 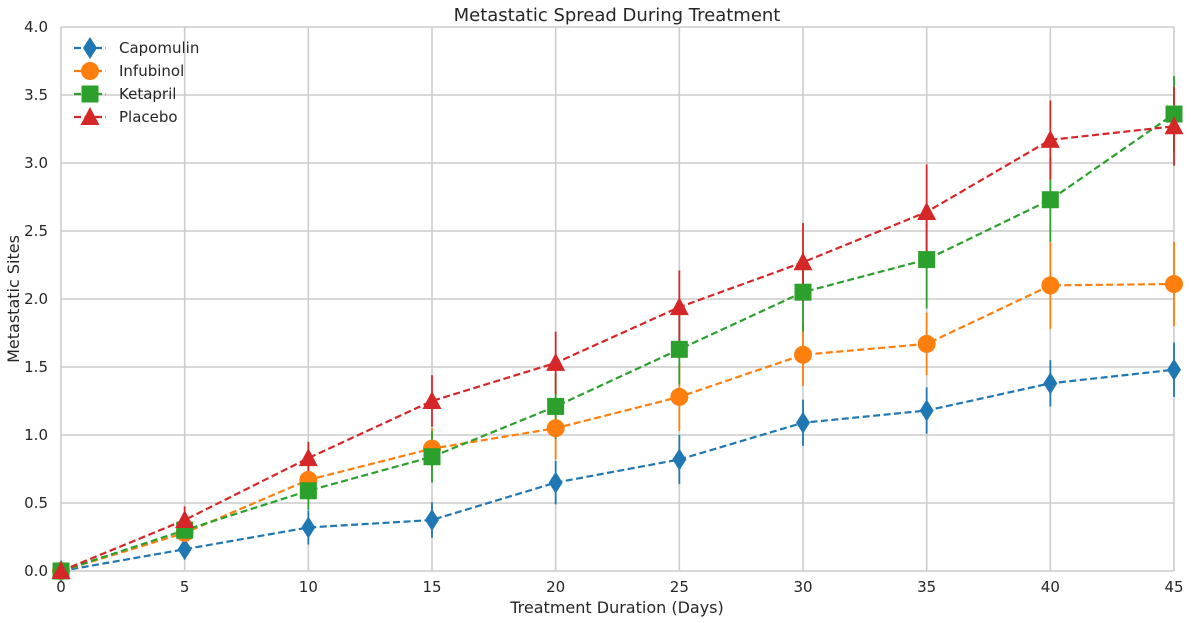 What do you see at coordinates (36, 231) in the screenshot?
I see `y-tick-label: 2.5` at bounding box center [36, 231].